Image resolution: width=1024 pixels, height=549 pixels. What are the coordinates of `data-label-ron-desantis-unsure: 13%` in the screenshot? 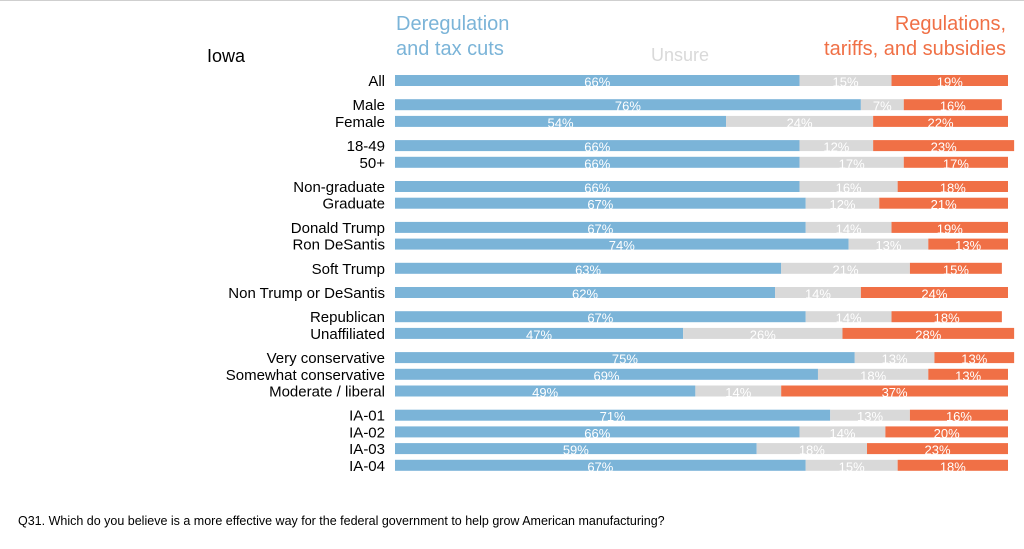 It's located at (888, 245).